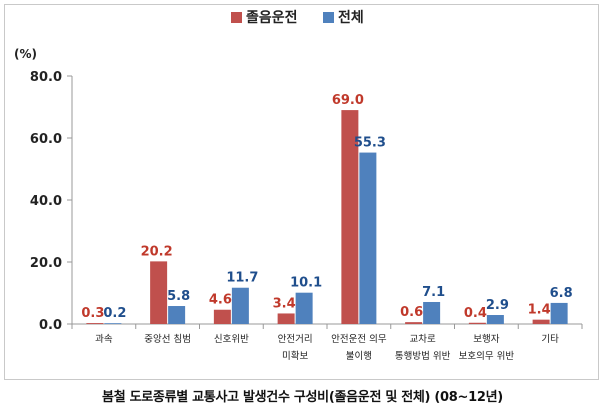 This screenshot has height=414, width=605. I want to click on data-label: 7.1, so click(433, 292).